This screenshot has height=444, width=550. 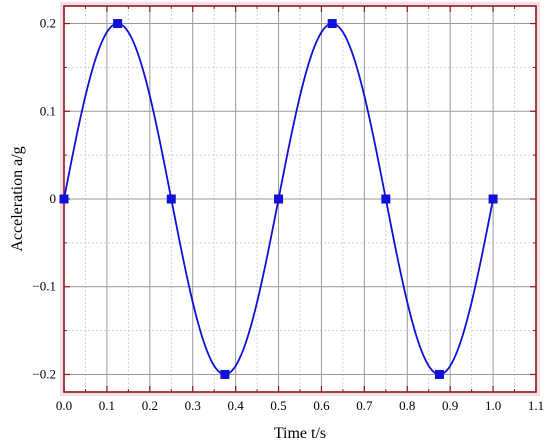 What do you see at coordinates (17, 198) in the screenshot?
I see `y-axis-title: Acceleration a/g` at bounding box center [17, 198].